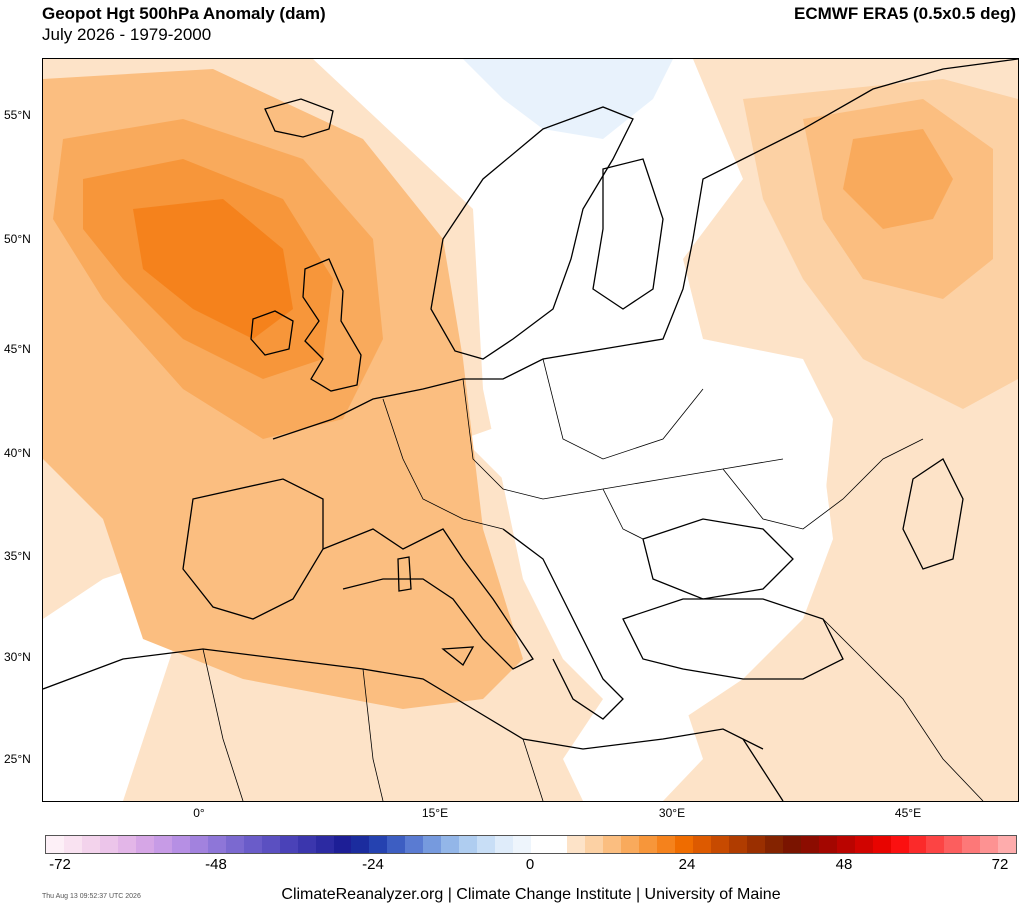  What do you see at coordinates (17, 239) in the screenshot?
I see `lat-label-50: 50°N` at bounding box center [17, 239].